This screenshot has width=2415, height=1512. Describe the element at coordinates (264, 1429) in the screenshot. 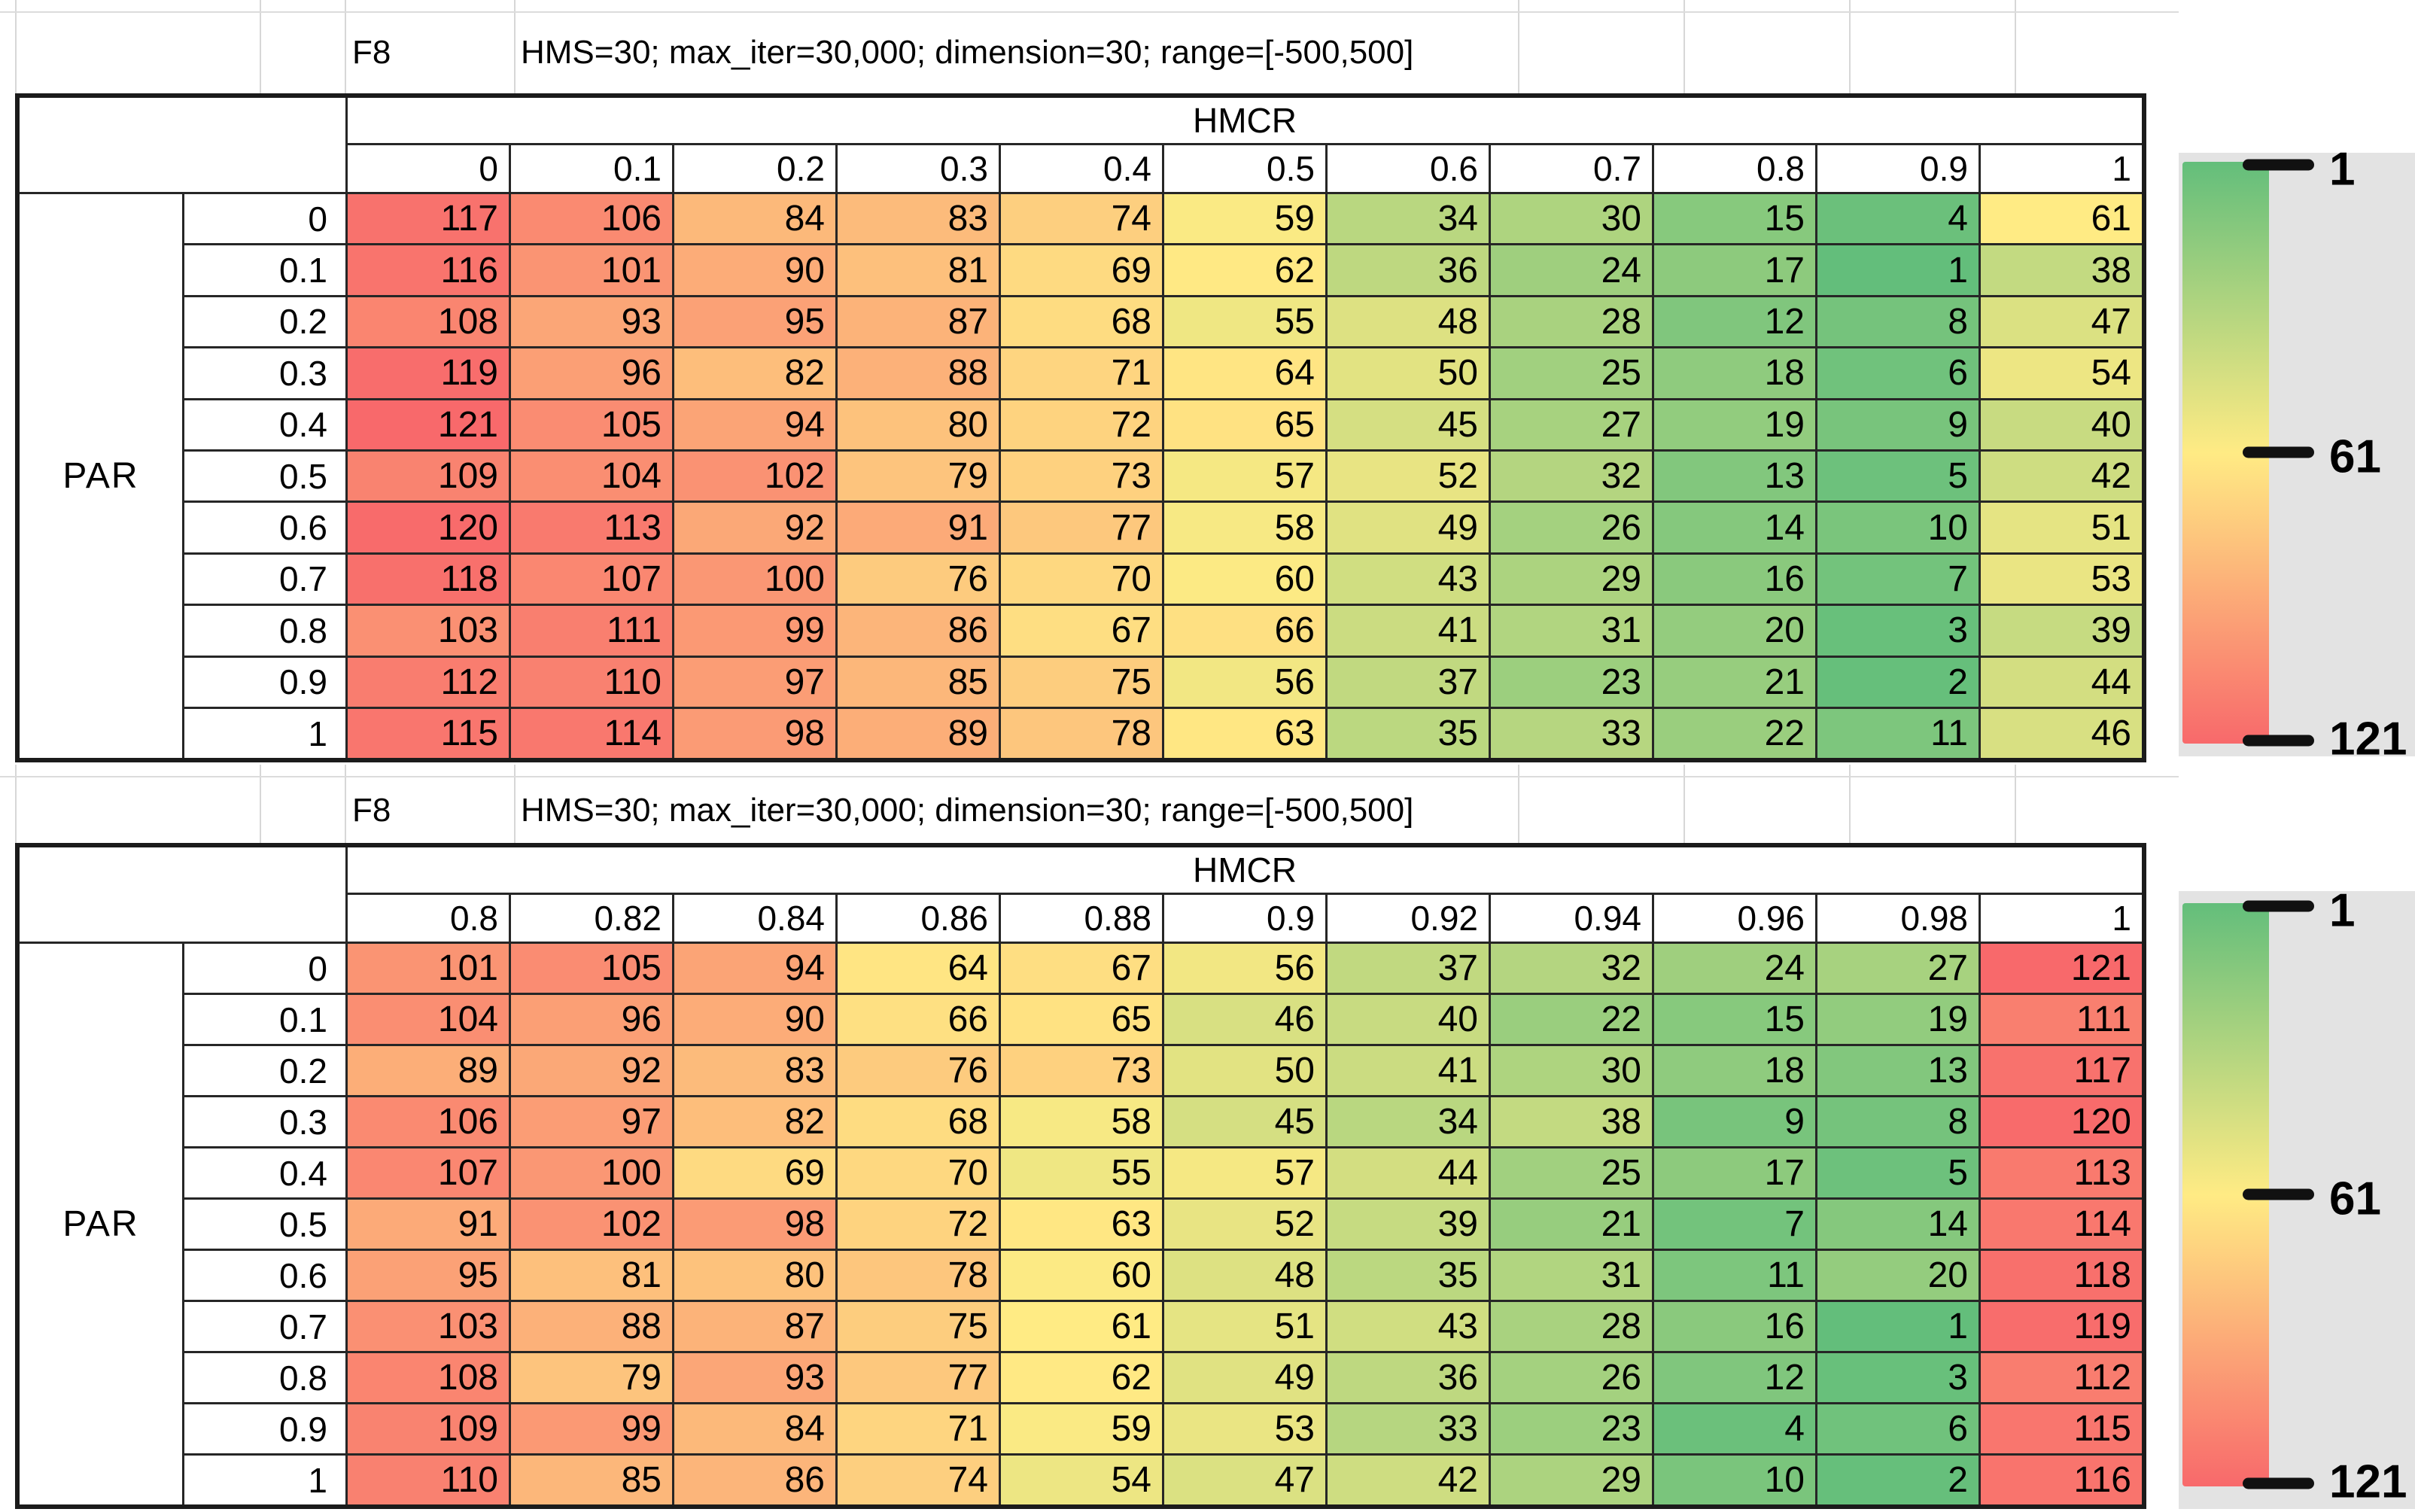

I see `par-value-label: 0.9` at that location.